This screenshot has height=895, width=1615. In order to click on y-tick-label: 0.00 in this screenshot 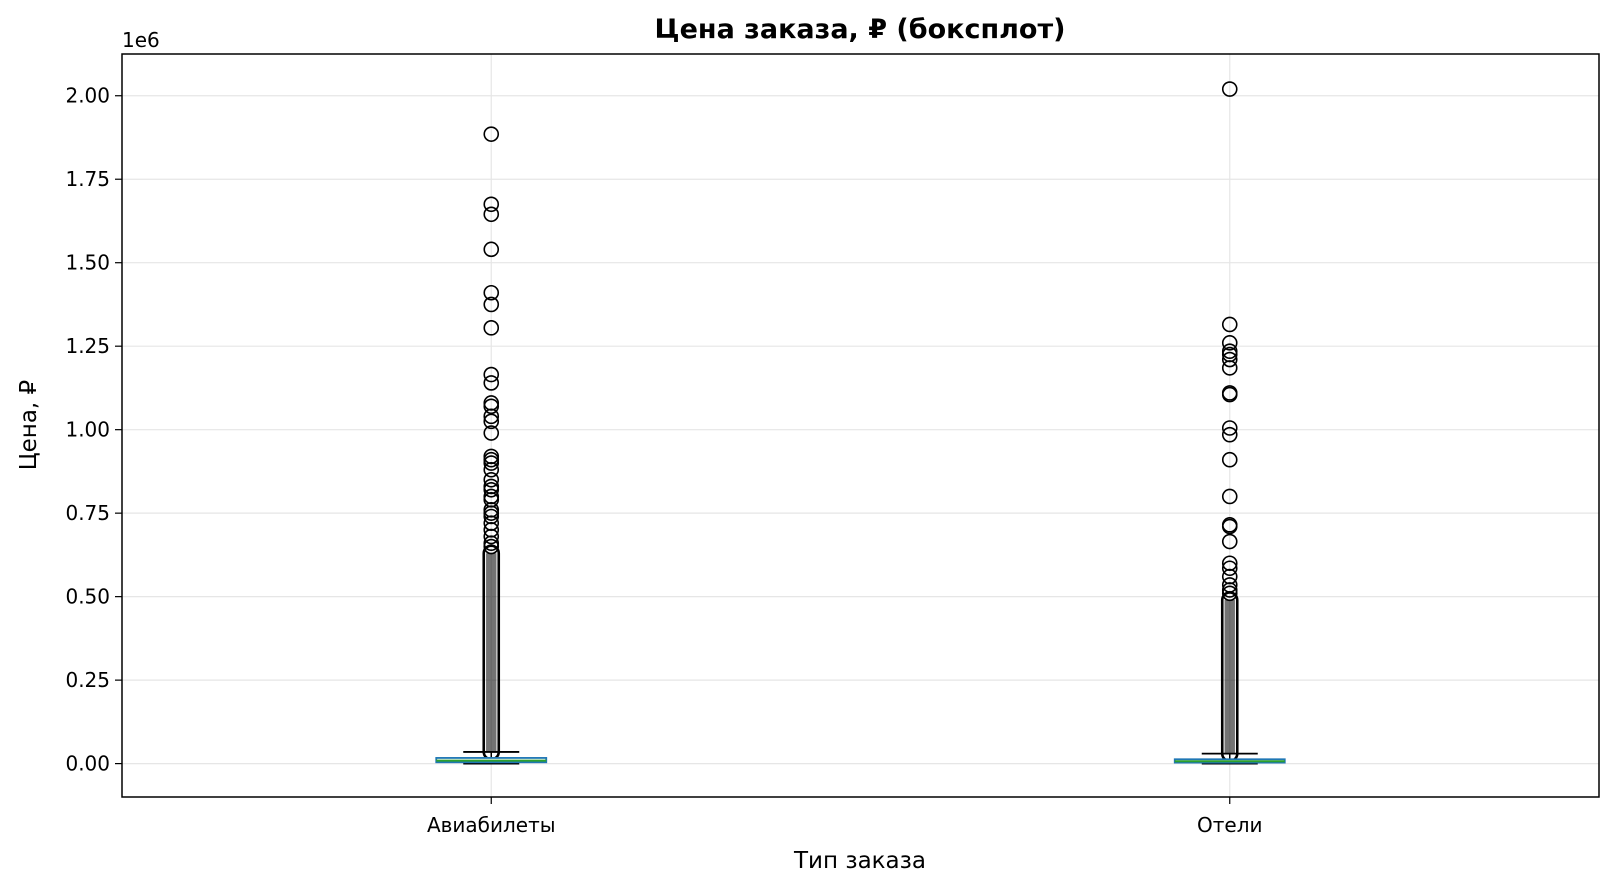, I will do `click(87, 764)`.